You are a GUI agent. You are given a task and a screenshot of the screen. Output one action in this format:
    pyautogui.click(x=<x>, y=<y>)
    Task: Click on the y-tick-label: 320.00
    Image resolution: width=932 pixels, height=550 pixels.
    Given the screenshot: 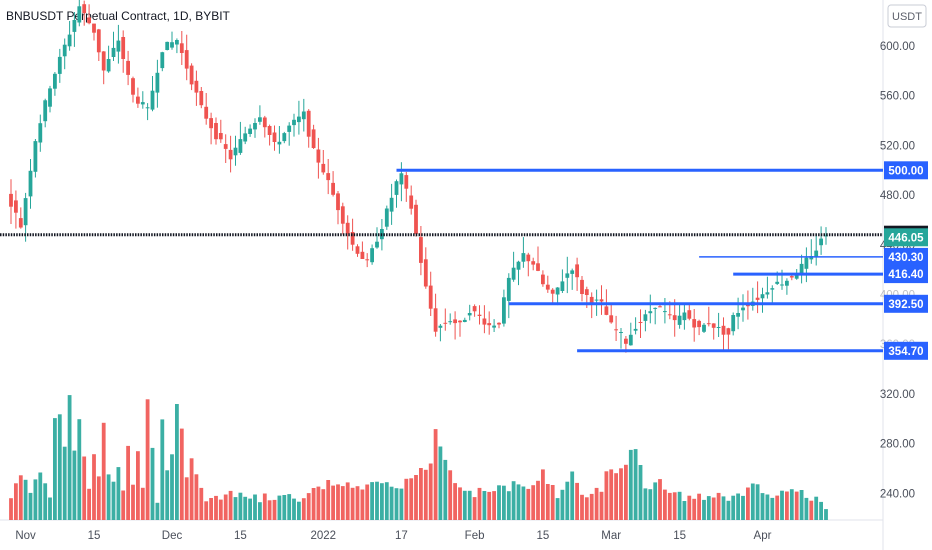 What is the action you would take?
    pyautogui.click(x=897, y=395)
    